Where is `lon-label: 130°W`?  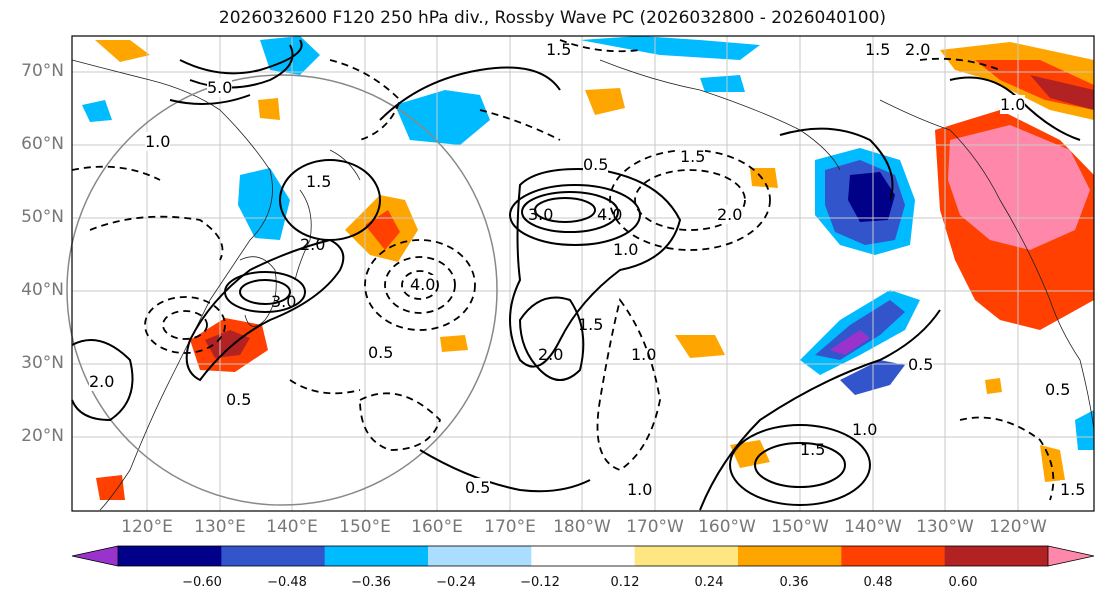
lon-label: 130°W is located at coordinates (945, 527).